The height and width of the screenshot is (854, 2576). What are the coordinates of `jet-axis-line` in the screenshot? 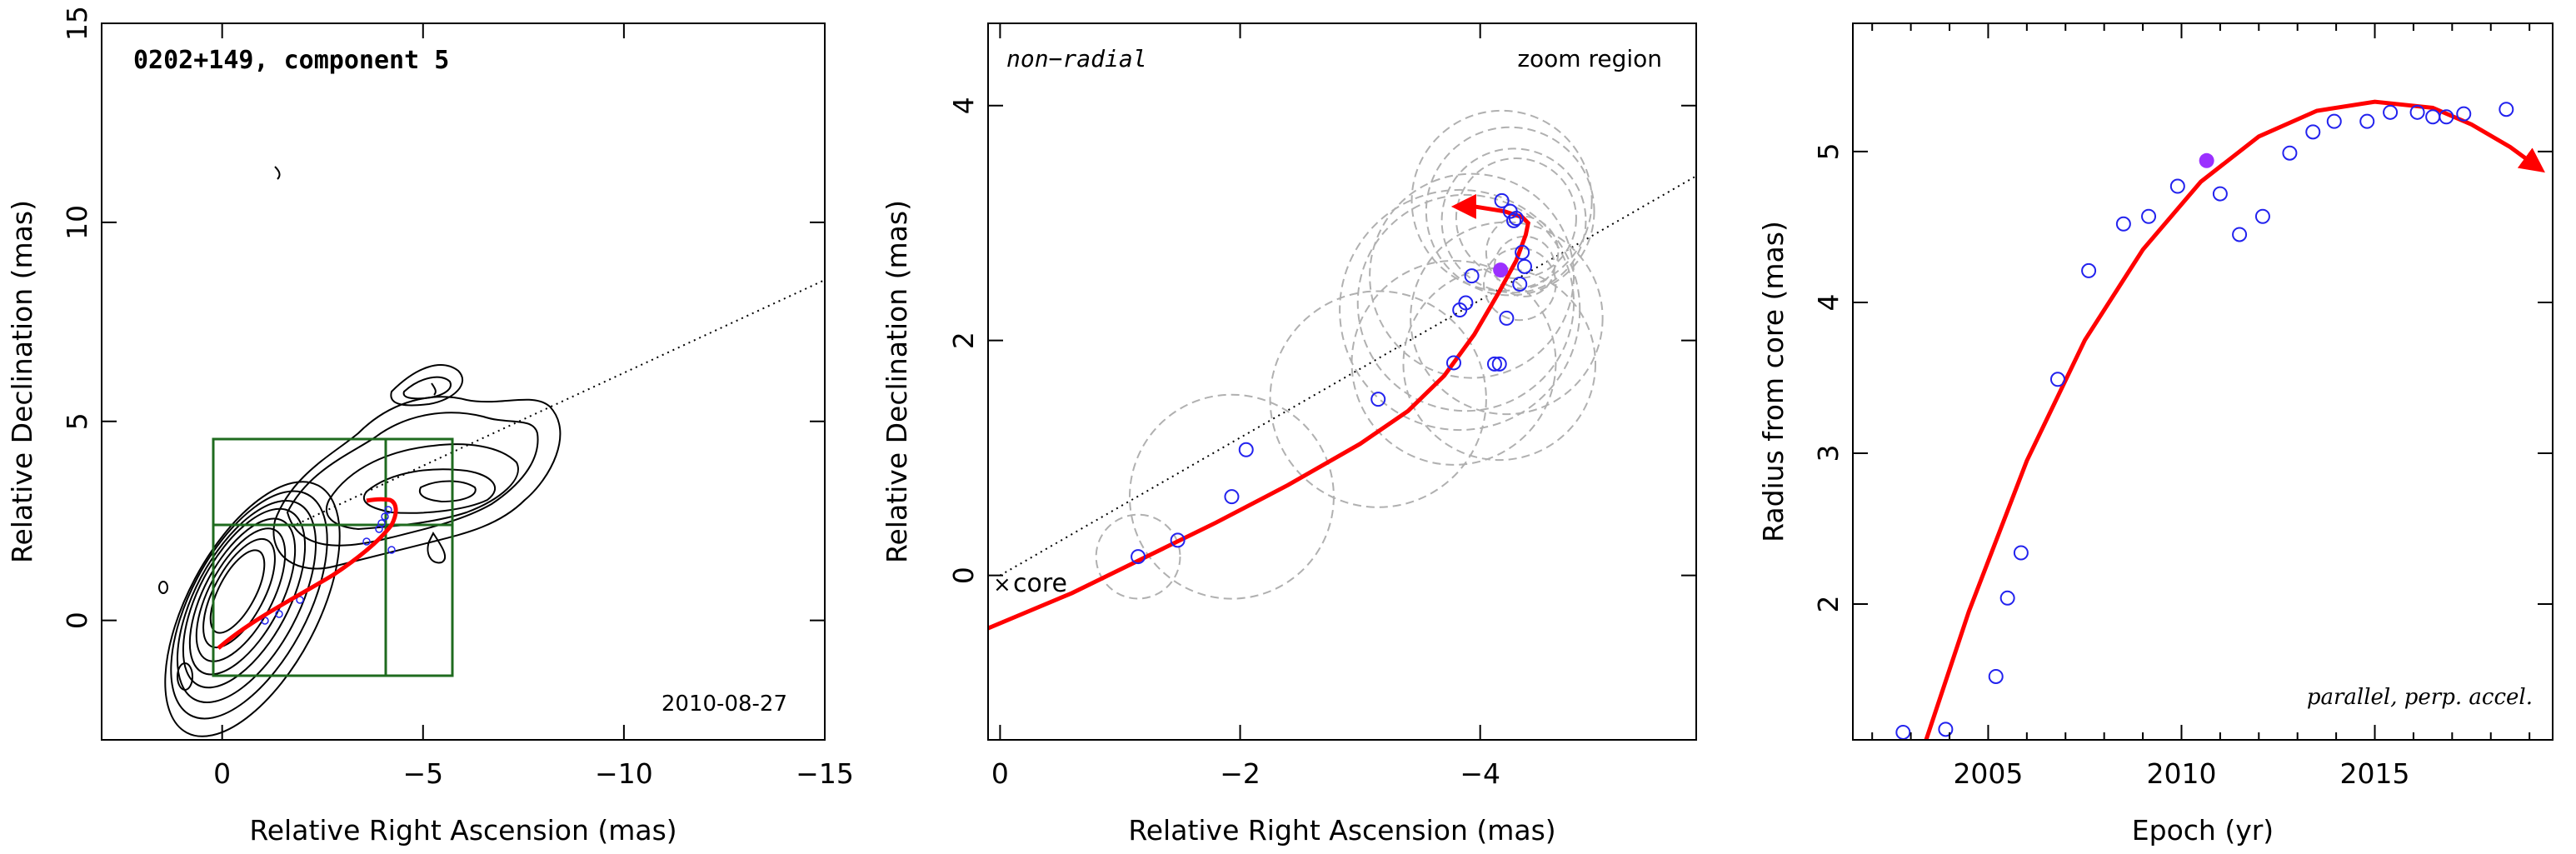 It's located at (558, 403).